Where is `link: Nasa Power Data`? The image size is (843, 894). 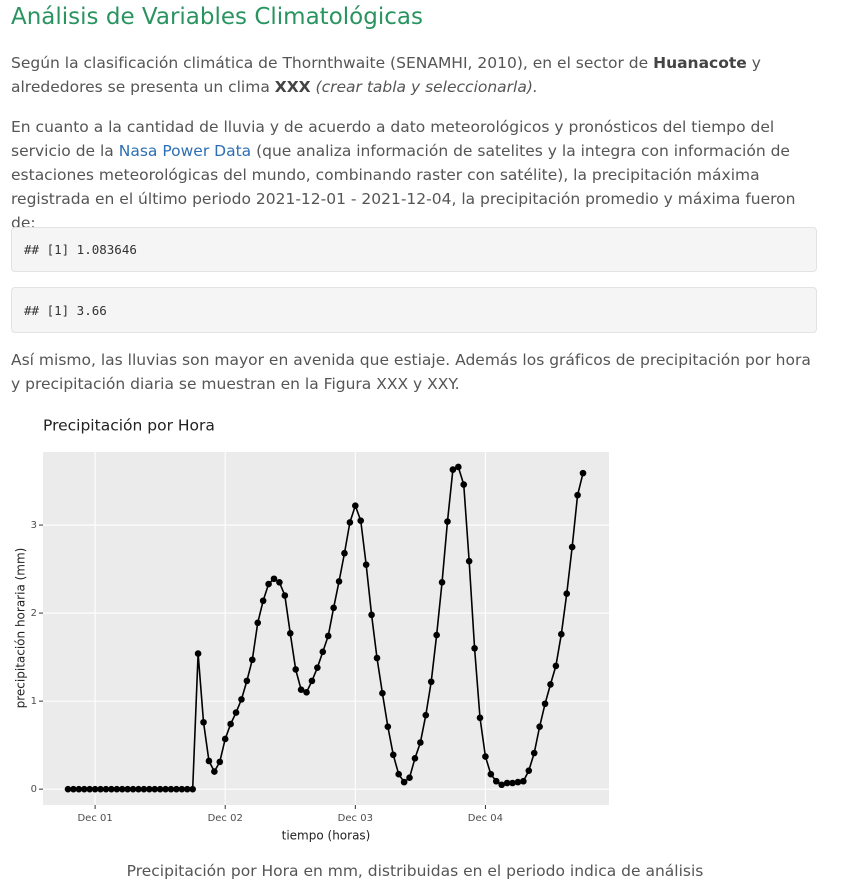 link: Nasa Power Data is located at coordinates (185, 151).